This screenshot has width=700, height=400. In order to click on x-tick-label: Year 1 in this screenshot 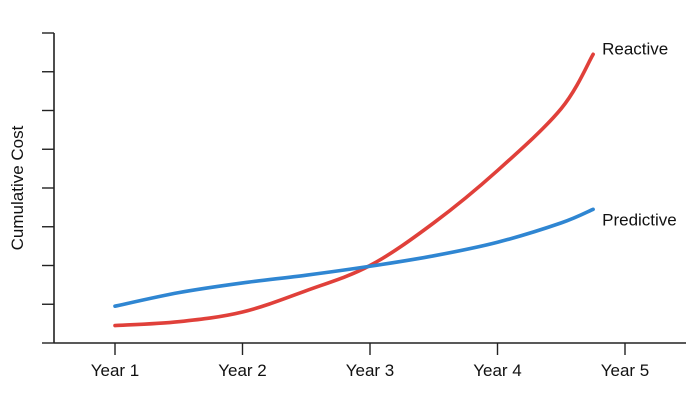, I will do `click(115, 370)`.